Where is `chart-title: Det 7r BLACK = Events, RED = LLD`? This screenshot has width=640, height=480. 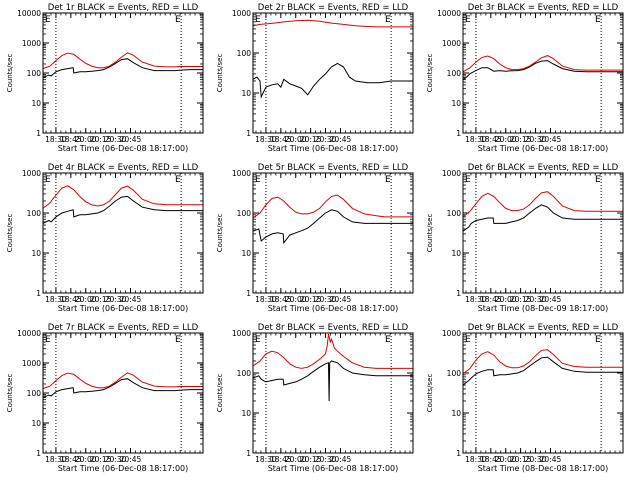 chart-title: Det 7r BLACK = Events, RED = LLD is located at coordinates (123, 328).